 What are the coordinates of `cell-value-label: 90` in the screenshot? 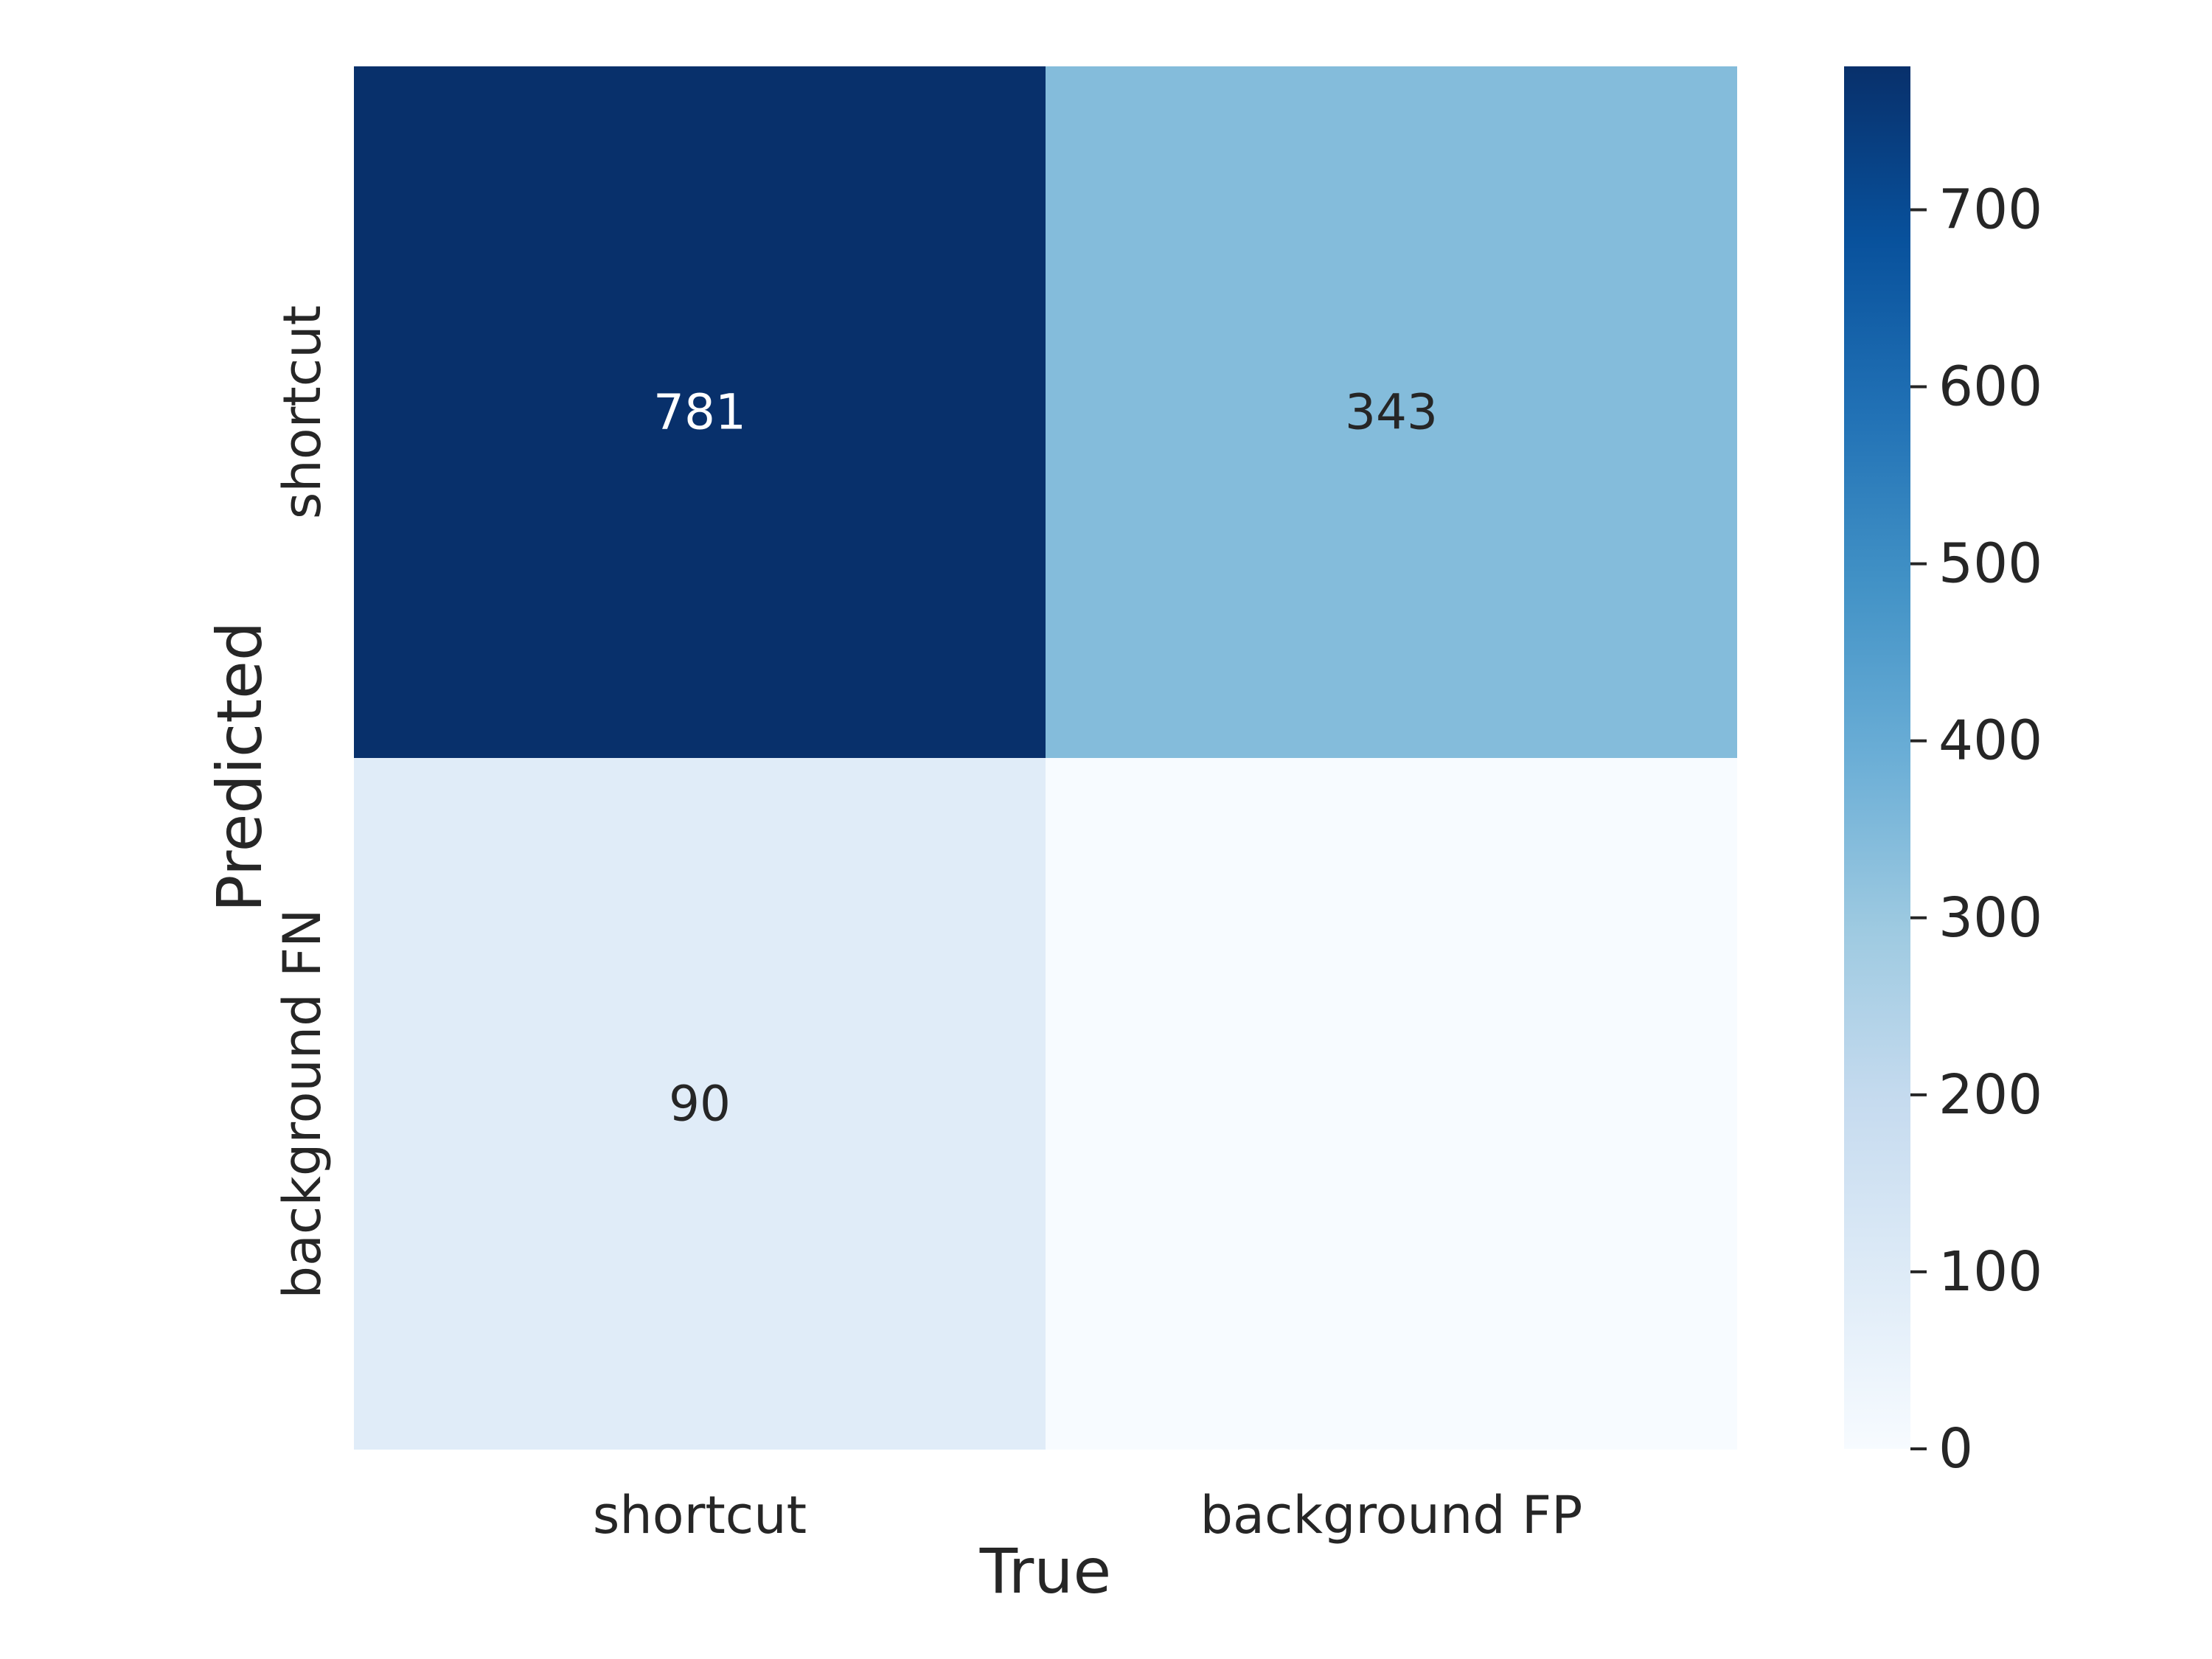 It's located at (700, 1104).